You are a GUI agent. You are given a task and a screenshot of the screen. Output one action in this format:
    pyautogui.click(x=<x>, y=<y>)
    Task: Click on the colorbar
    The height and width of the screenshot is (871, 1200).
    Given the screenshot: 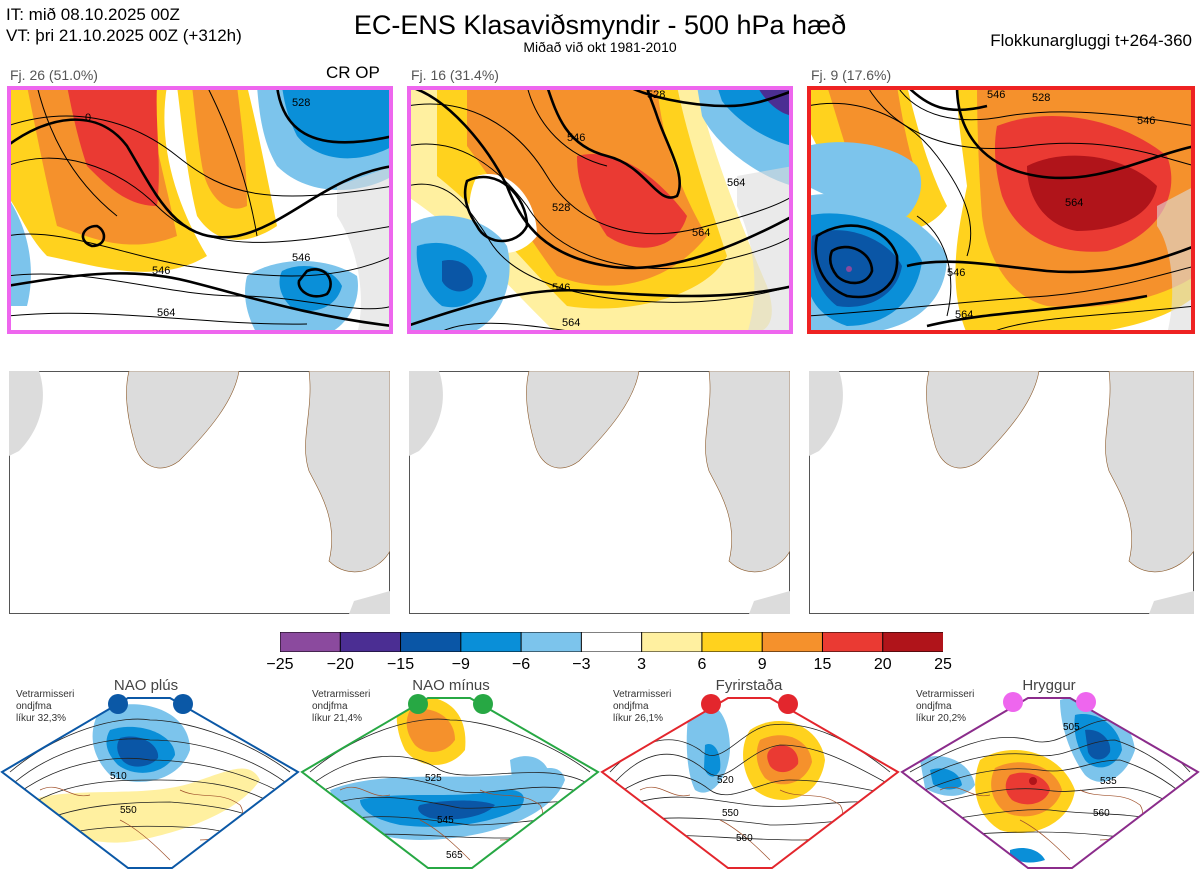 What is the action you would take?
    pyautogui.click(x=611, y=642)
    